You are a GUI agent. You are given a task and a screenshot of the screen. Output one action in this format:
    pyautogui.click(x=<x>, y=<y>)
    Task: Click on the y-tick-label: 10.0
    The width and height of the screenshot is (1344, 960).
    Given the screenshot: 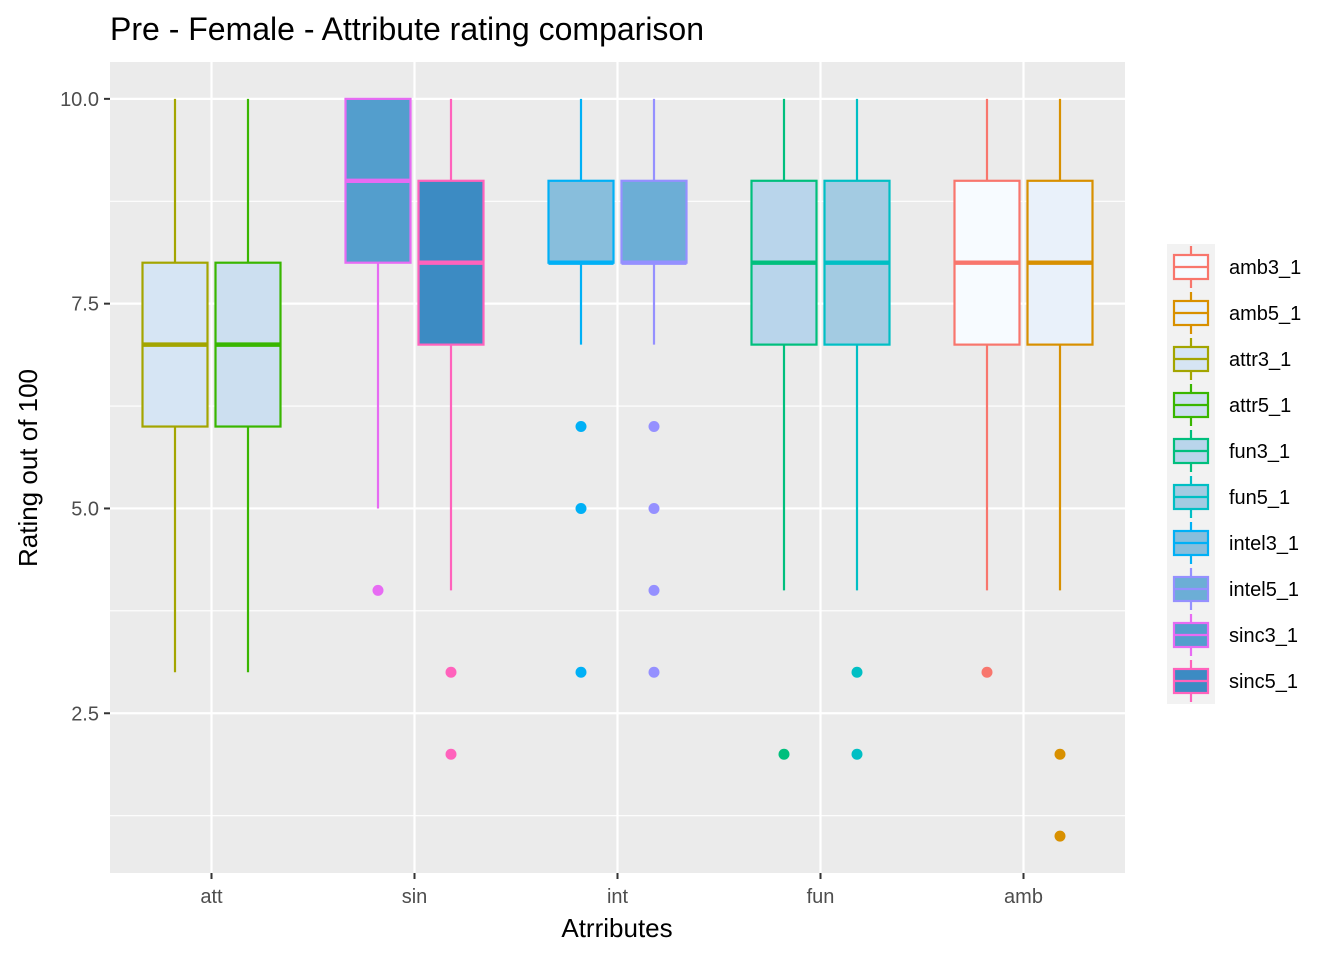 What is the action you would take?
    pyautogui.click(x=79, y=100)
    